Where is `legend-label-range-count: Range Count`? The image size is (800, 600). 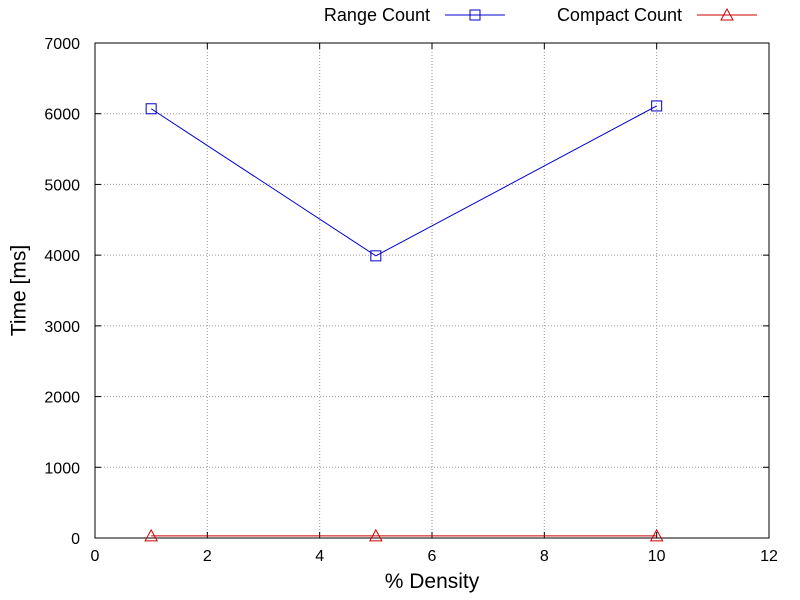
legend-label-range-count: Range Count is located at coordinates (377, 15).